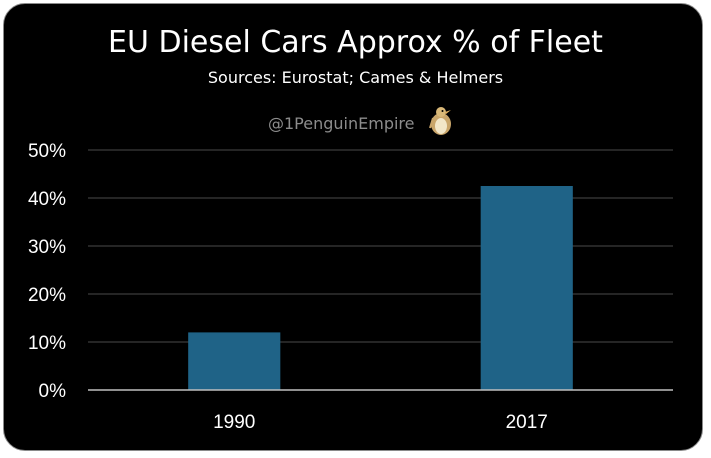 This screenshot has width=711, height=458. What do you see at coordinates (234, 361) in the screenshot?
I see `bar-1990` at bounding box center [234, 361].